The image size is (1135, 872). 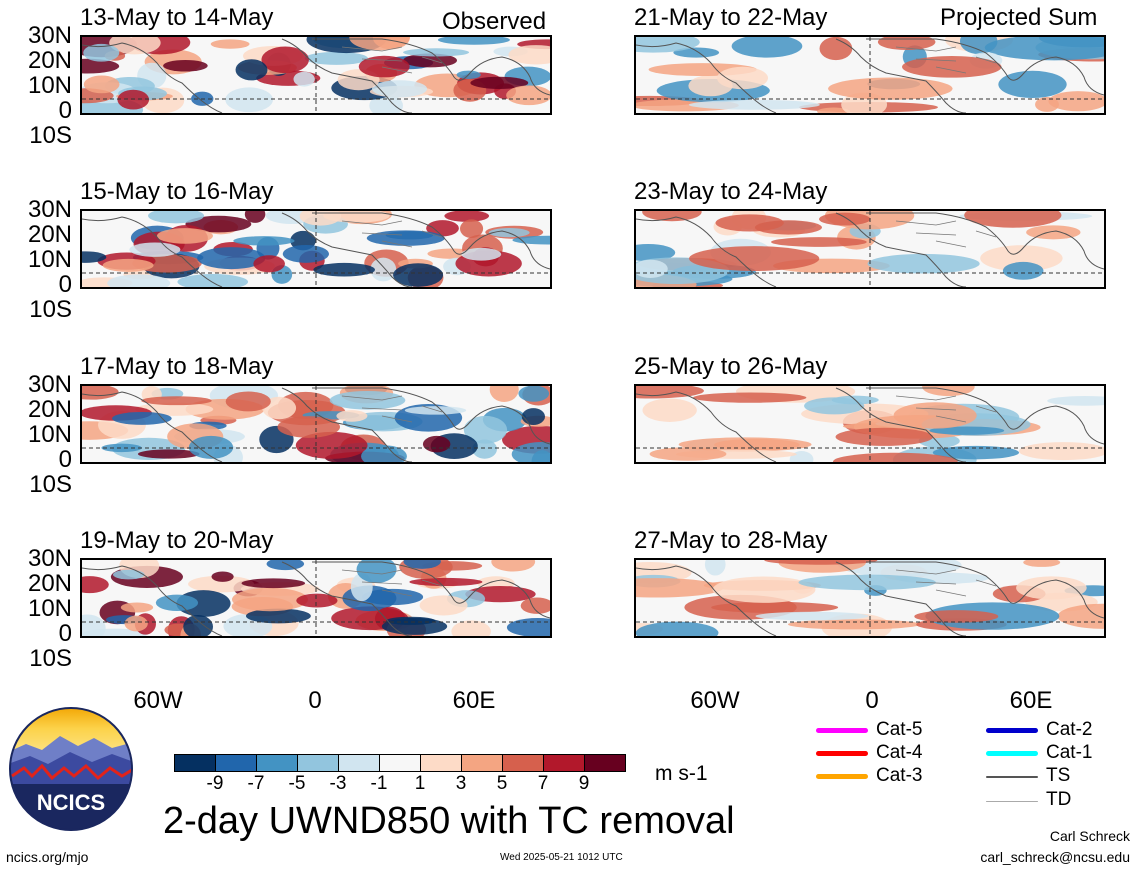 I want to click on legend-label: TS, so click(x=1058, y=775).